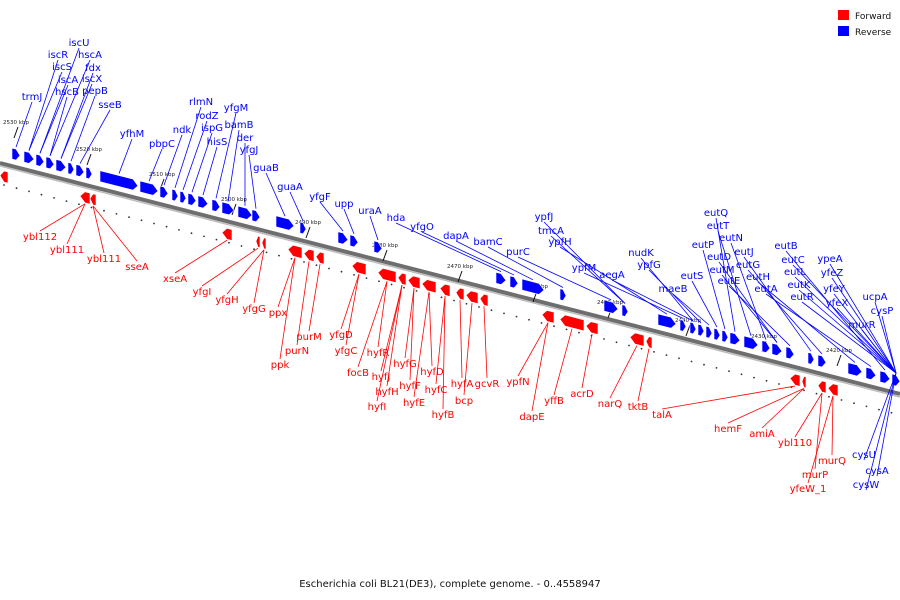  What do you see at coordinates (743, 252) in the screenshot?
I see `gene-label-reverse: eutJ` at bounding box center [743, 252].